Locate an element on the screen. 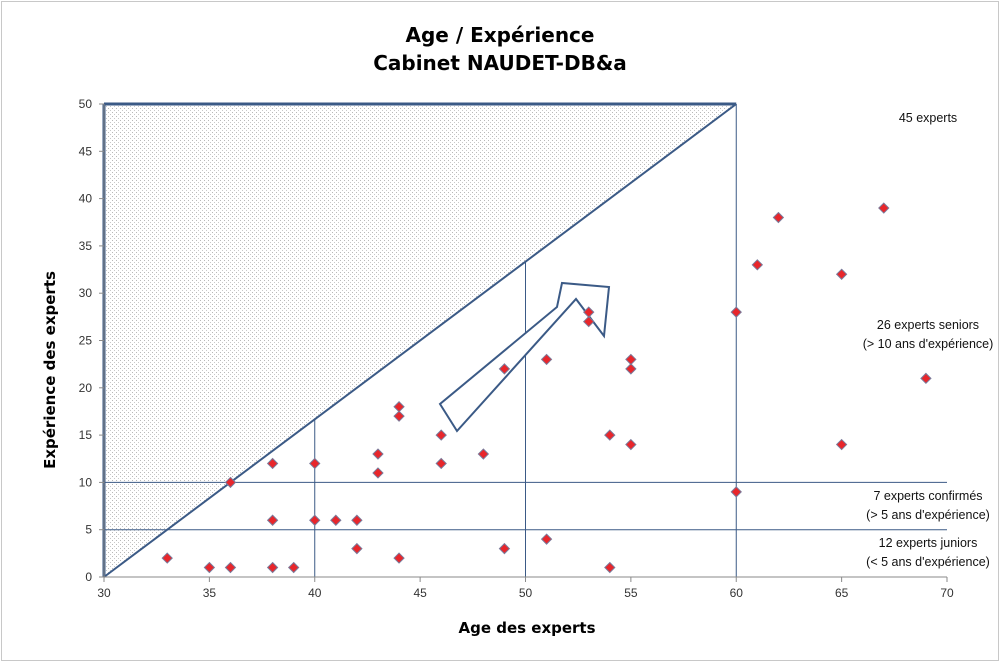 This screenshot has height=662, width=1000. x-tick-label: 35 is located at coordinates (210, 593).